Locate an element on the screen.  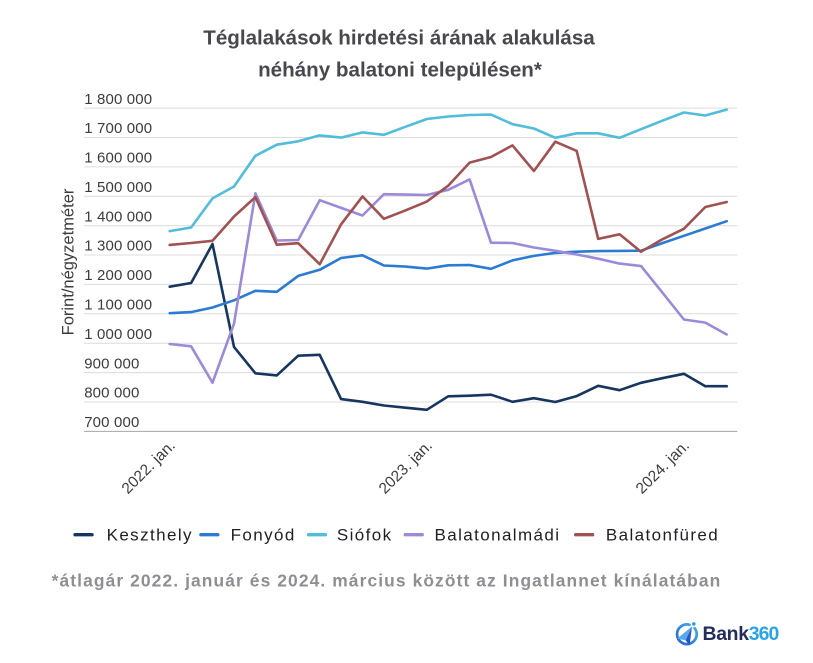
svg-text: Bank360 is located at coordinates (741, 634).